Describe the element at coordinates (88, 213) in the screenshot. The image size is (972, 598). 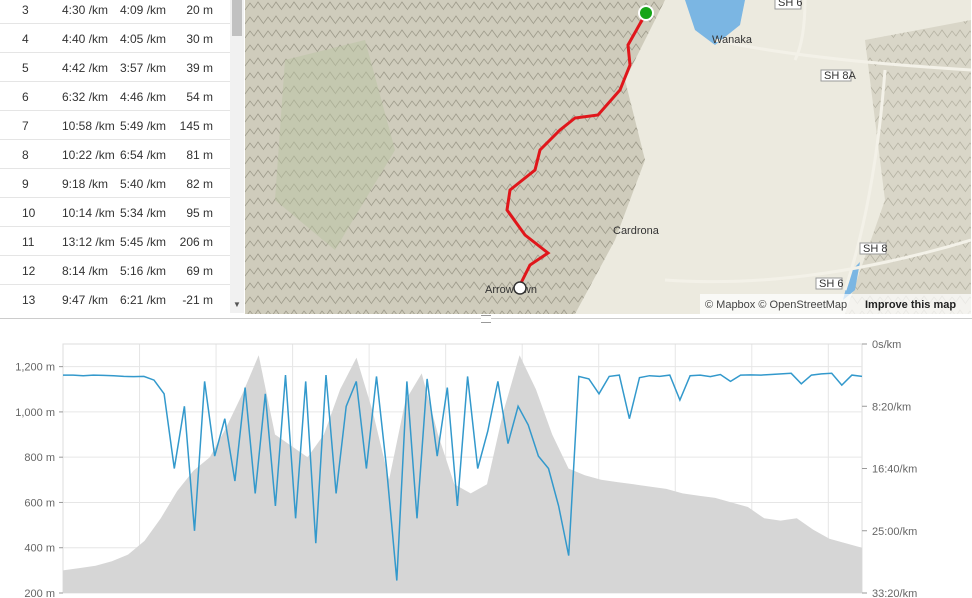
I see `split-cell: 10:14 /km` at that location.